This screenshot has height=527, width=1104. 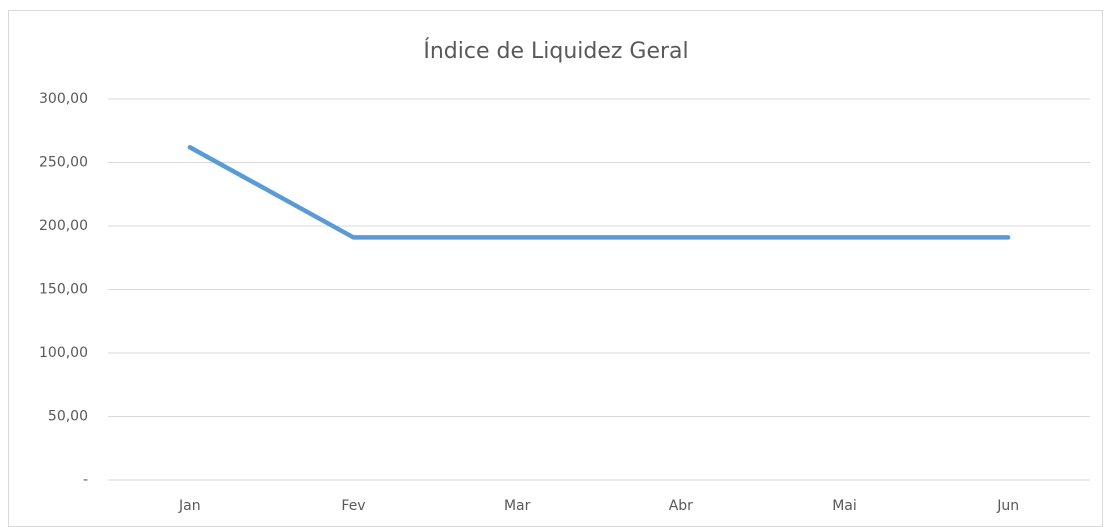 What do you see at coordinates (844, 506) in the screenshot?
I see `x-tick-label: Mai` at bounding box center [844, 506].